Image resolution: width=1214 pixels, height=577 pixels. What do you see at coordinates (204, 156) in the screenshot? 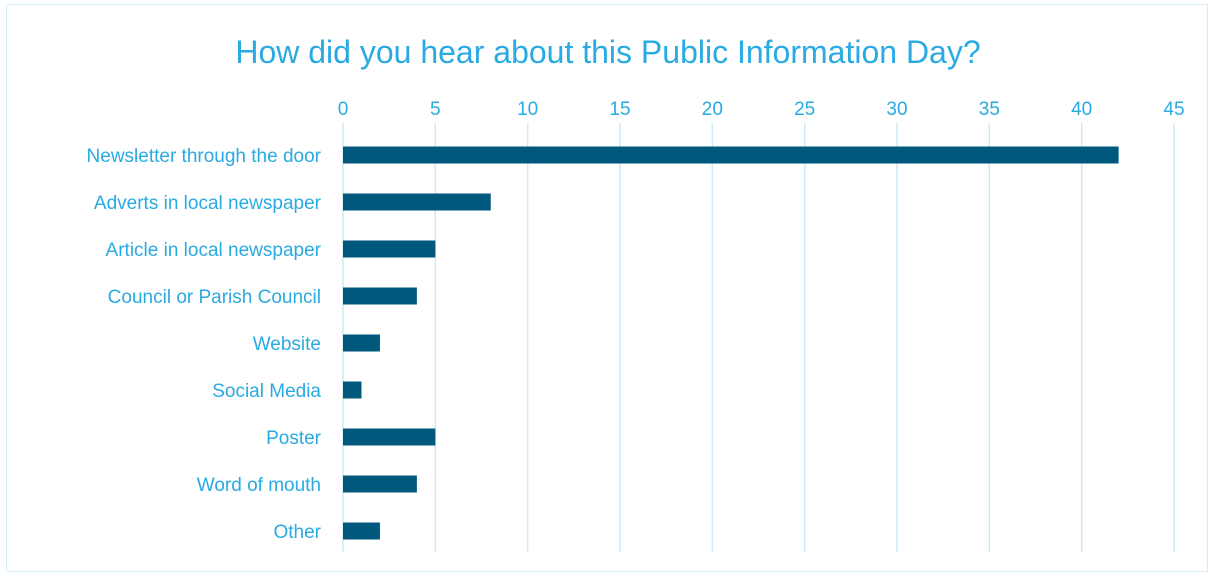
I see `category-label: Newsletter through the door` at bounding box center [204, 156].